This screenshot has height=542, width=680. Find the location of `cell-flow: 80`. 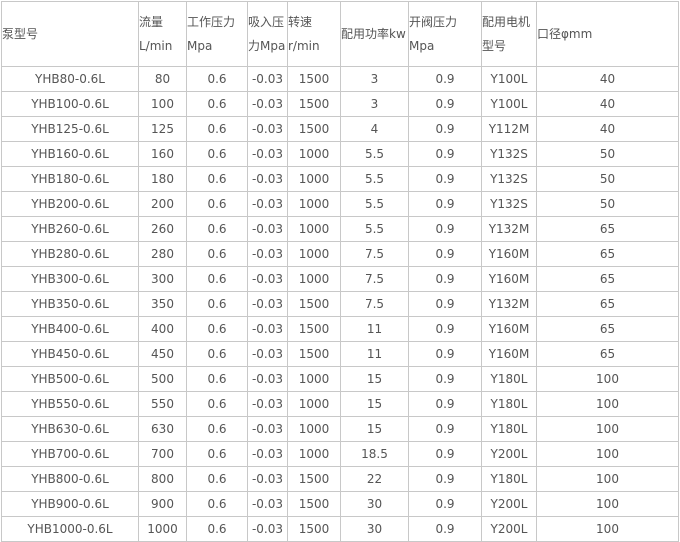

cell-flow: 80 is located at coordinates (162, 79).